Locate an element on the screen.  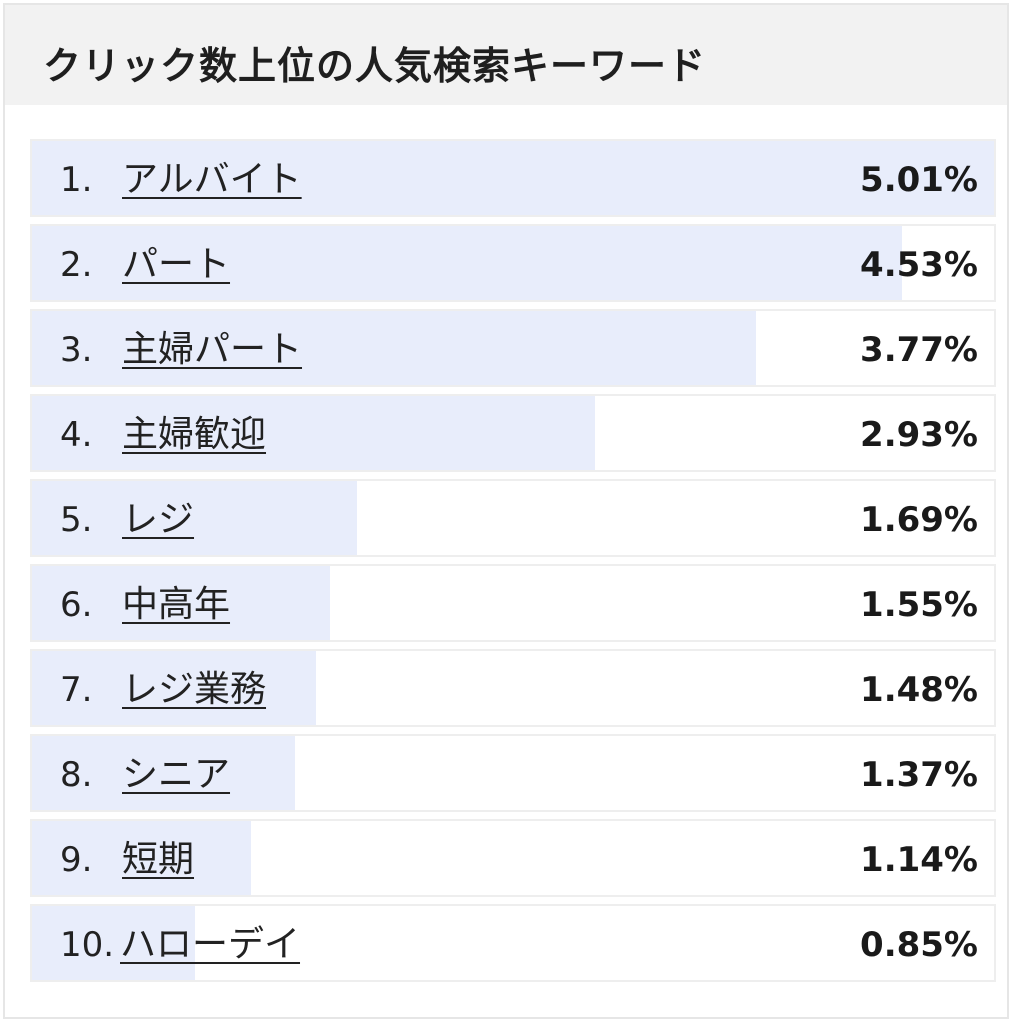
rank-number: 4. is located at coordinates (76, 435).